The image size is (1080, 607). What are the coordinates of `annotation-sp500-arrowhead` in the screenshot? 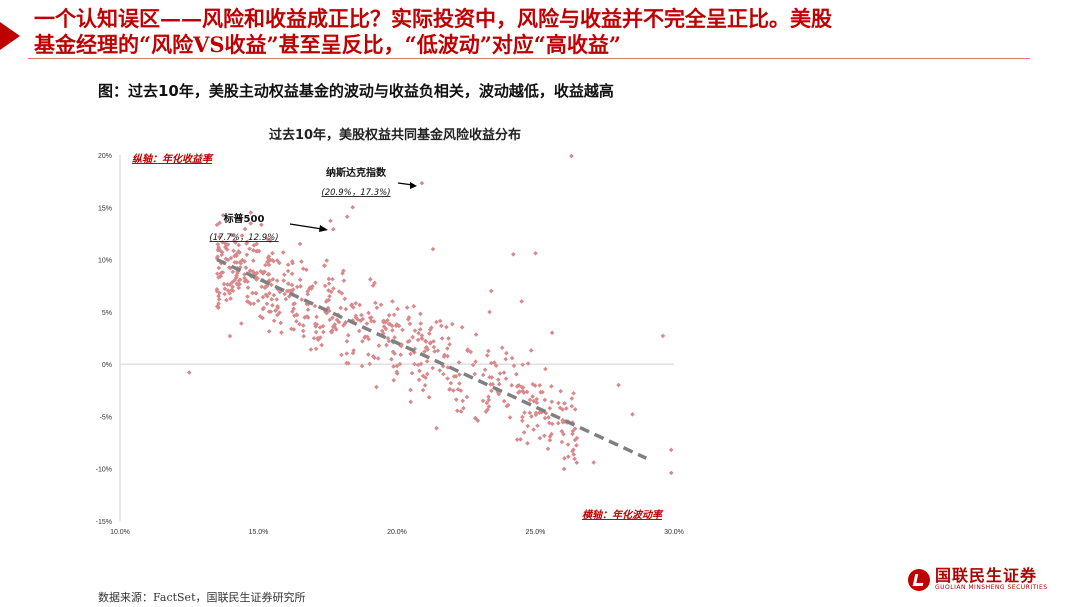 It's located at (323, 228).